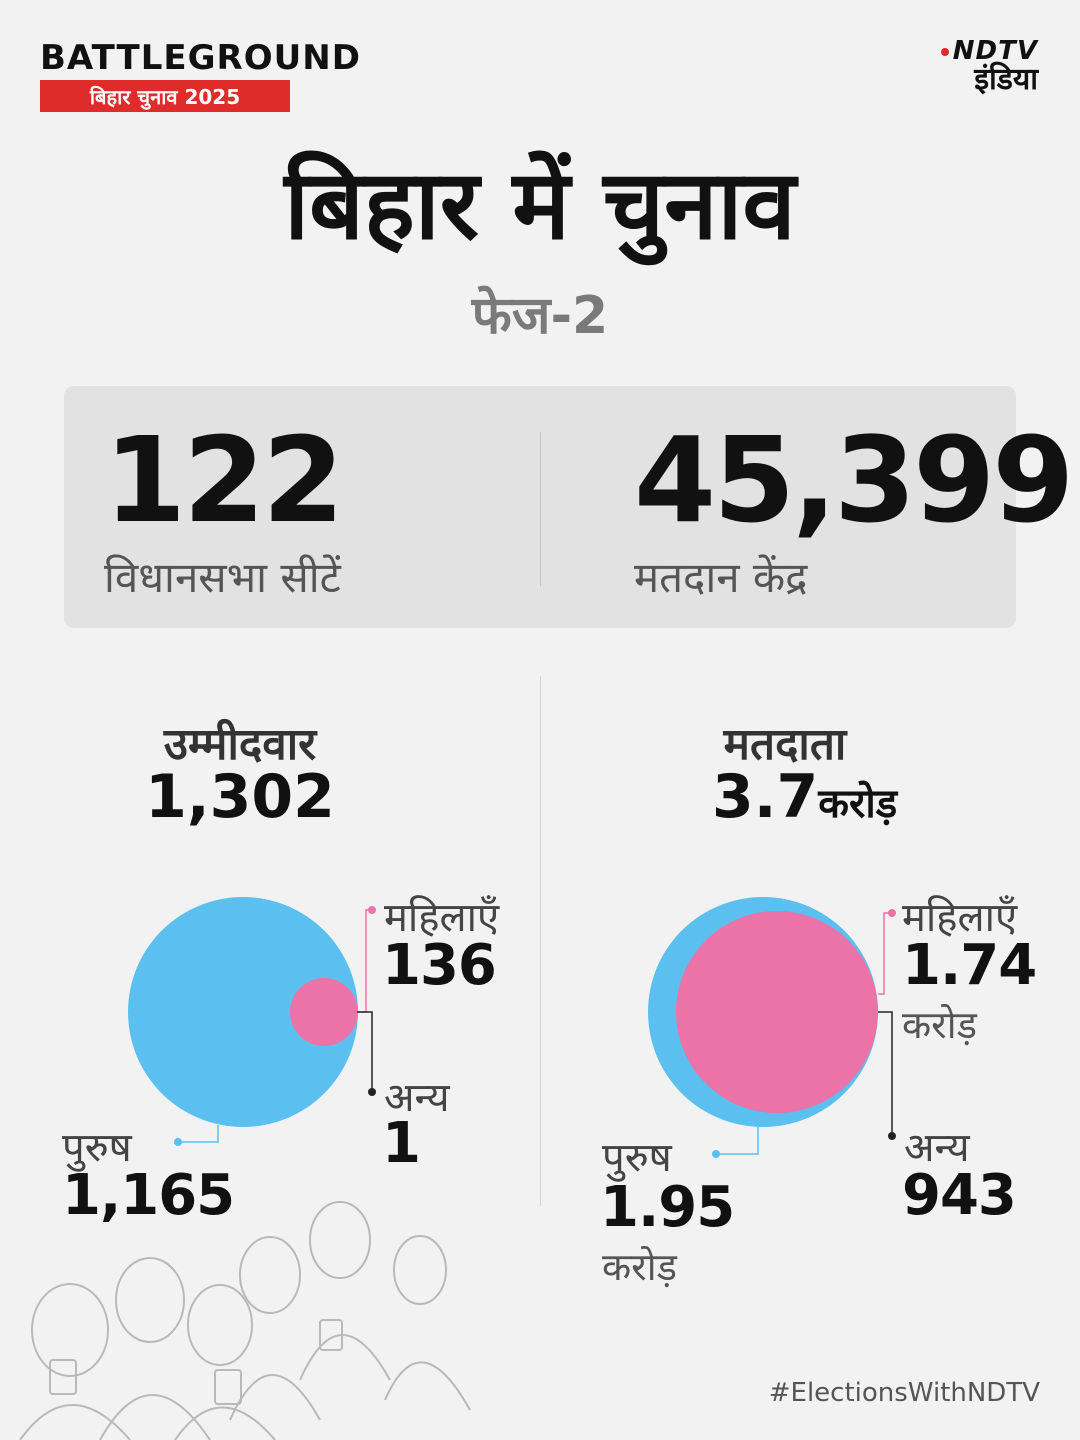  I want to click on voters-other-leader, so click(885, 1073).